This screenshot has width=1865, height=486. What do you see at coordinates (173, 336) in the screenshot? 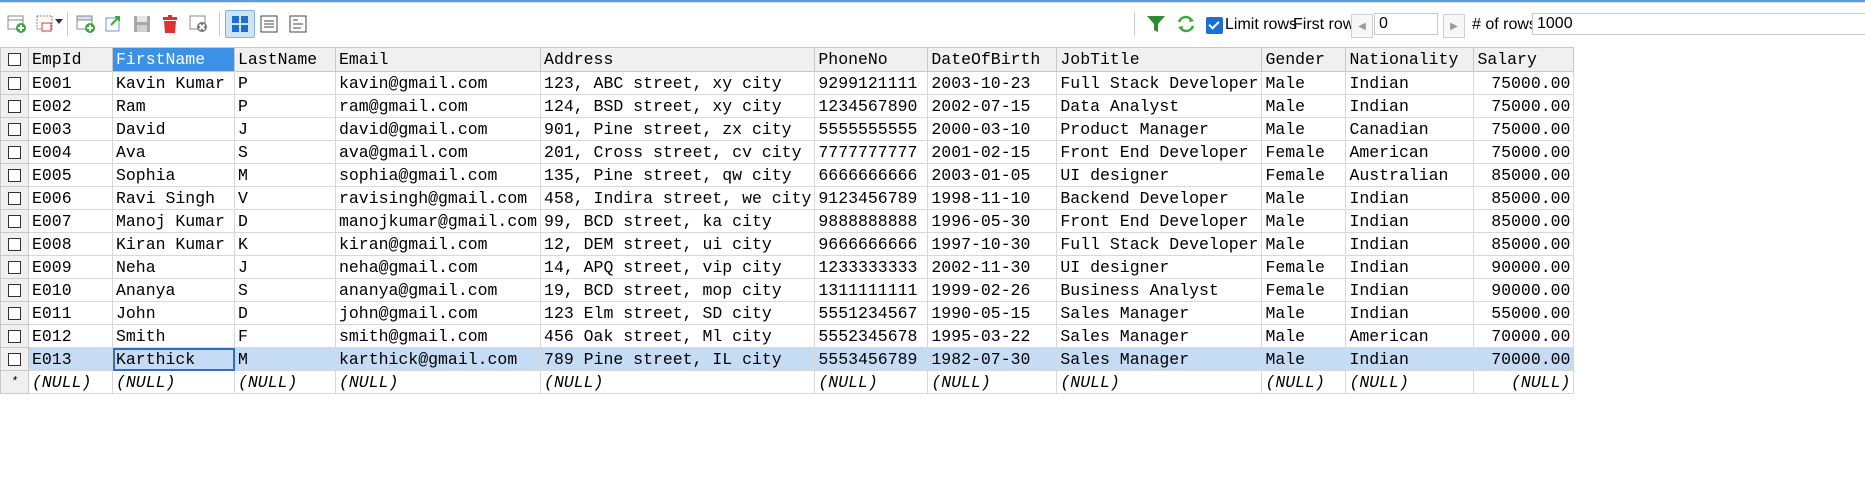
I see `cell-firstname: Smith` at bounding box center [173, 336].